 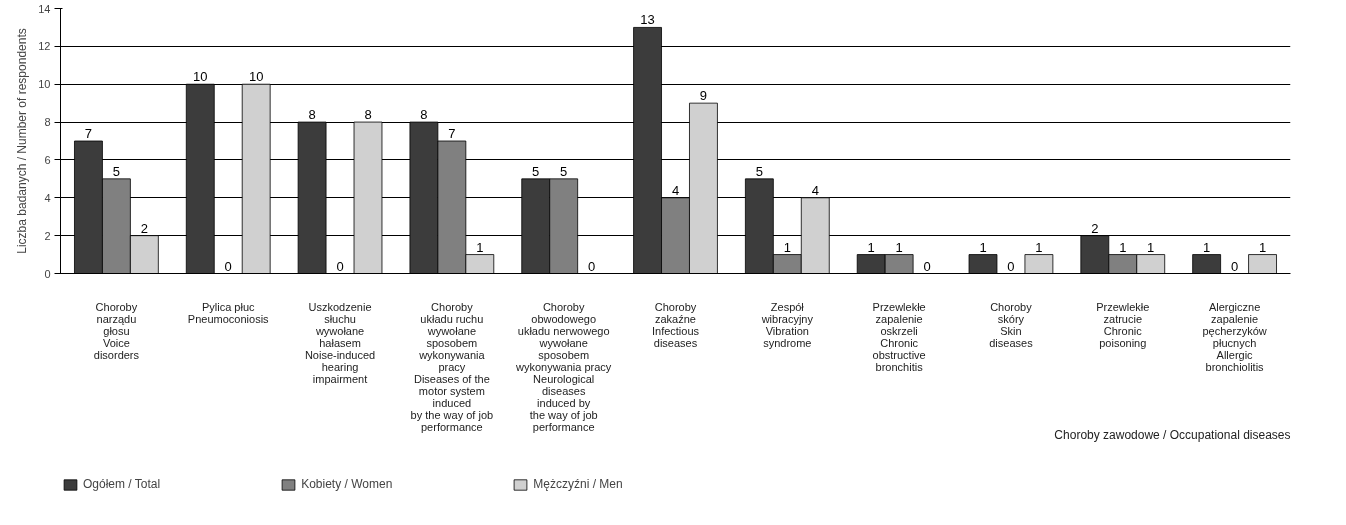 What do you see at coordinates (578, 484) in the screenshot?
I see `legend-label: Mężczyźni / Men` at bounding box center [578, 484].